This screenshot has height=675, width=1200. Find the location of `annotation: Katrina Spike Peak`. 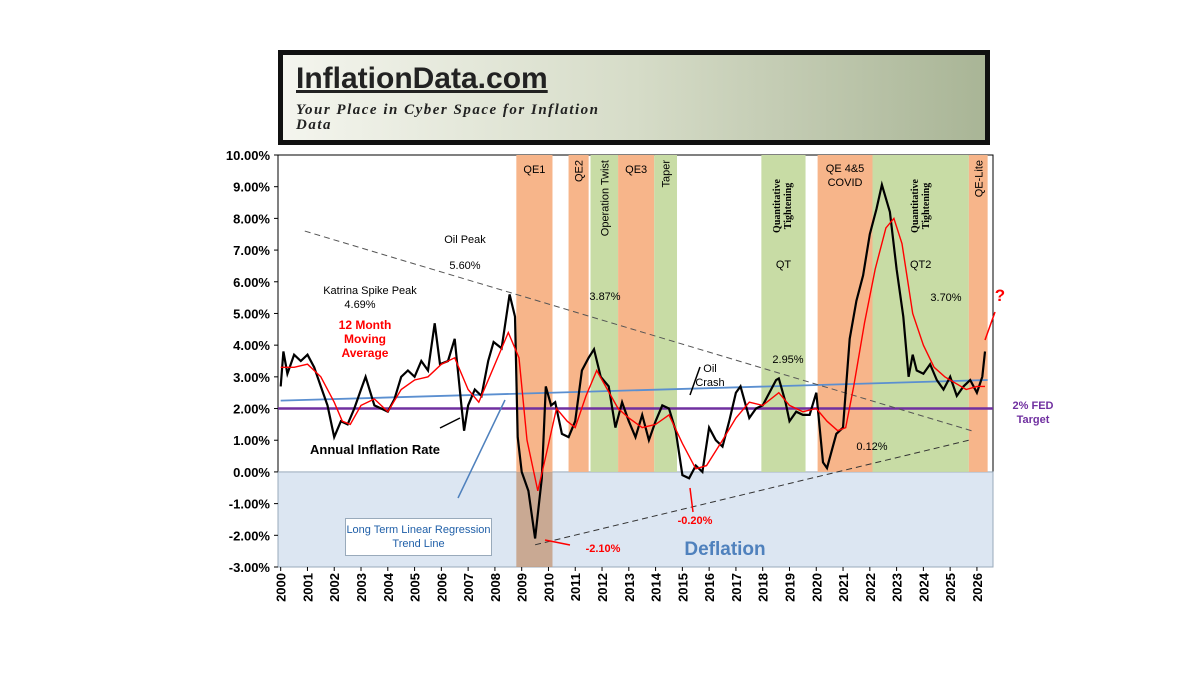

annotation: Katrina Spike Peak is located at coordinates (370, 291).